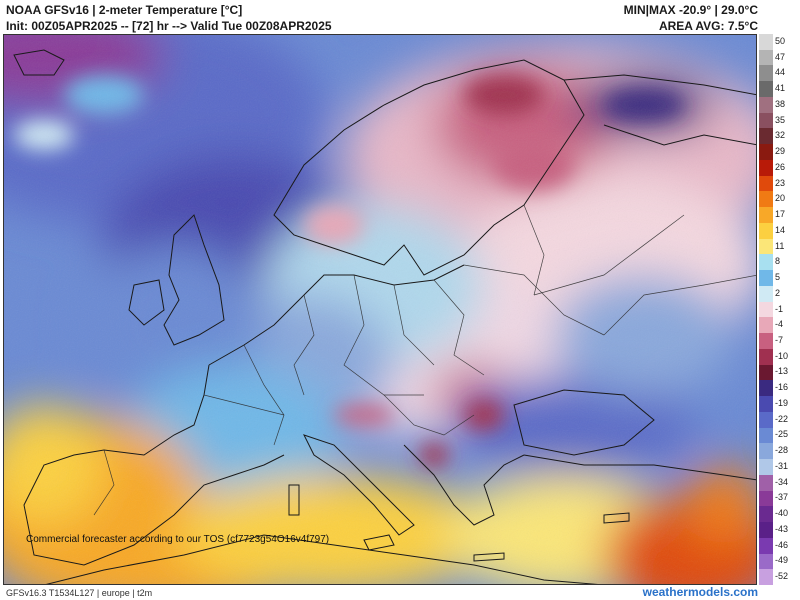  Describe the element at coordinates (780, 119) in the screenshot. I see `colorbar-label: 35` at that location.